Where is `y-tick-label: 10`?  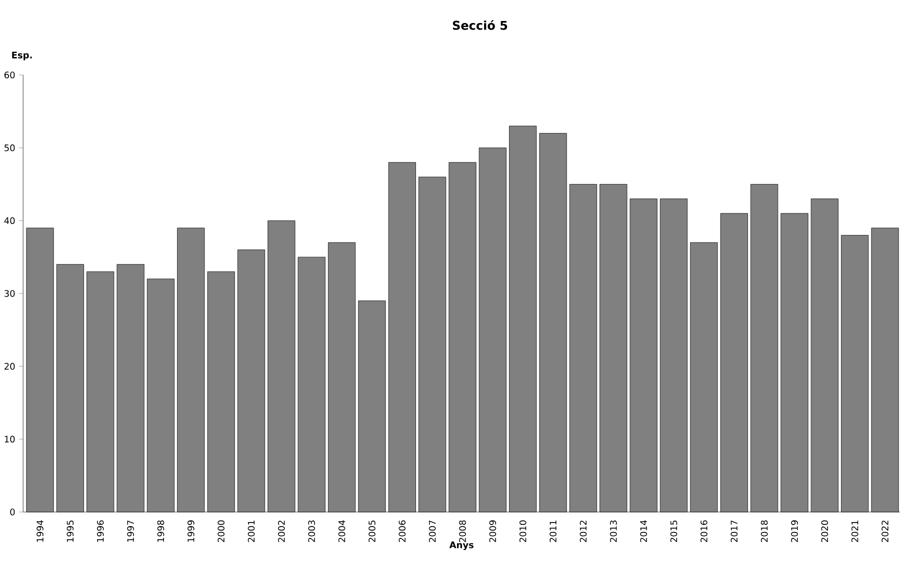
y-tick-label: 10 is located at coordinates (9, 439).